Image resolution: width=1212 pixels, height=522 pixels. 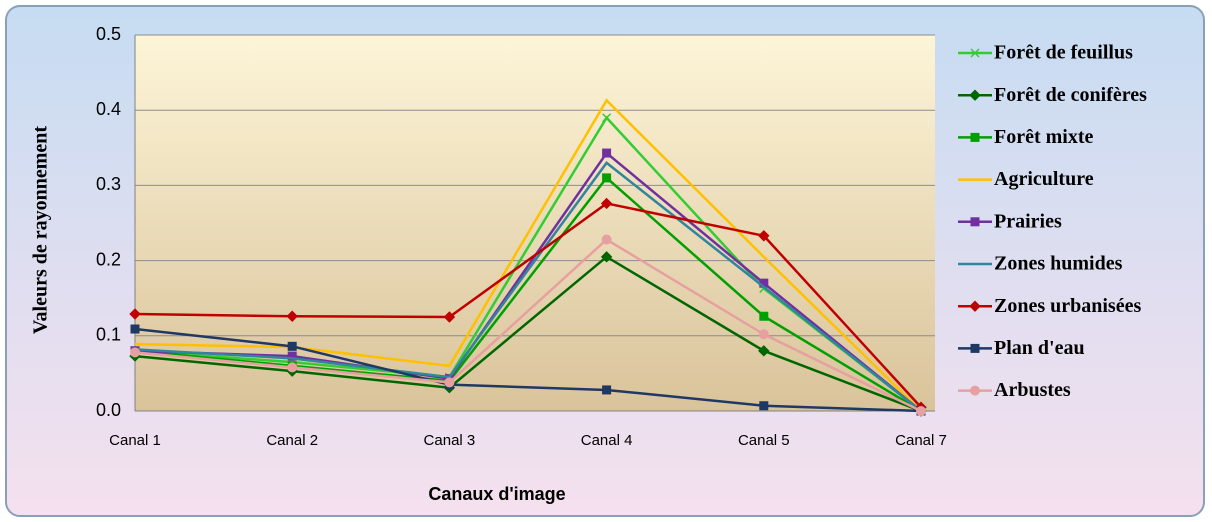 I want to click on x-tick-label: Canal 2, so click(x=292, y=440).